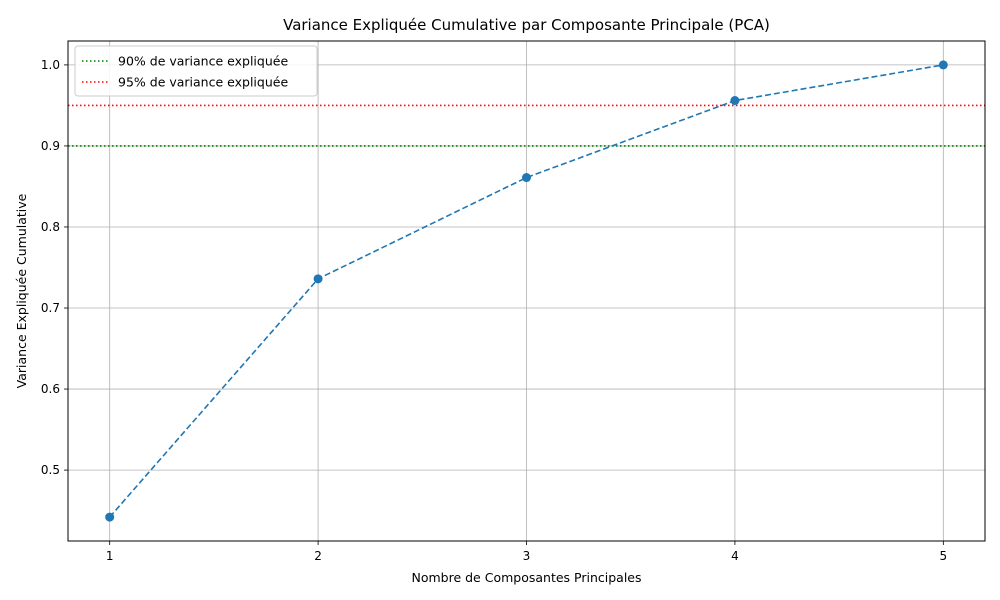  What do you see at coordinates (203, 82) in the screenshot?
I see `legend-entry-95: 95% de variance expliquée` at bounding box center [203, 82].